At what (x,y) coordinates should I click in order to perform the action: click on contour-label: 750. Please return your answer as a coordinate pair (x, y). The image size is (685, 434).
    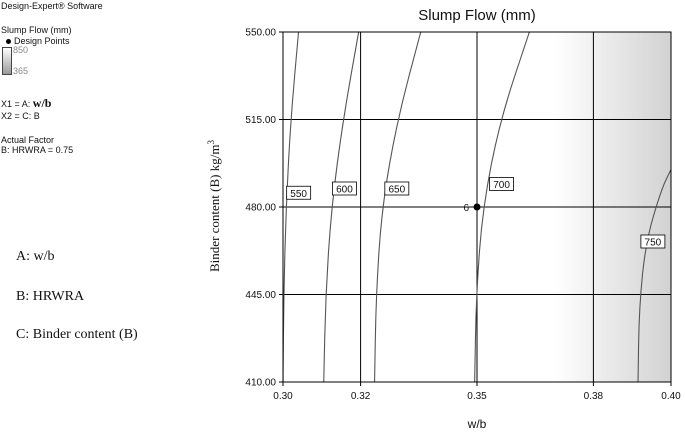
    Looking at the image, I should click on (653, 243).